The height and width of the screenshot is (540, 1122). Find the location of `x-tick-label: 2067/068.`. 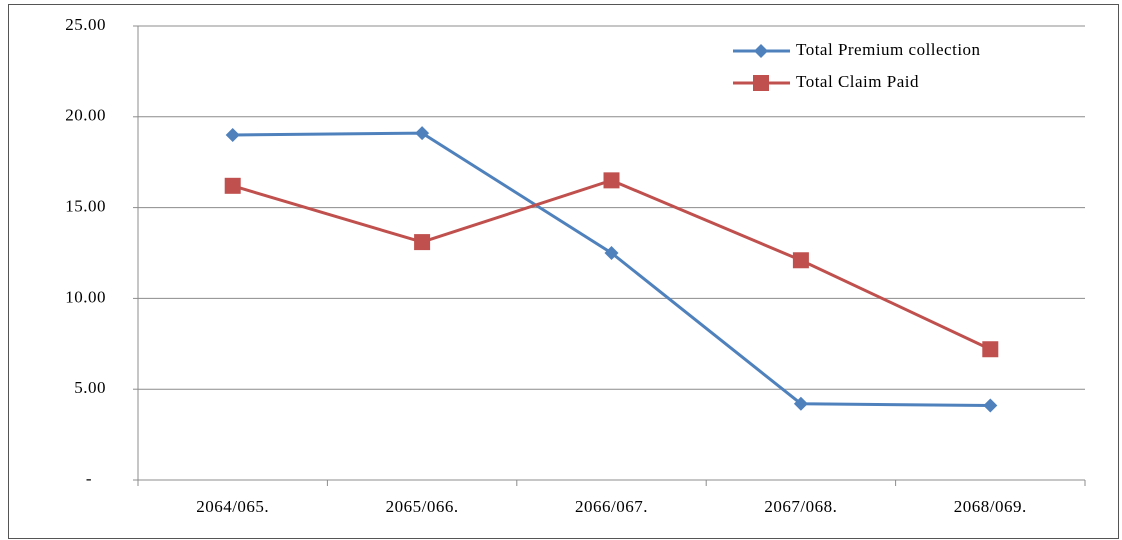

x-tick-label: 2067/068. is located at coordinates (800, 506).